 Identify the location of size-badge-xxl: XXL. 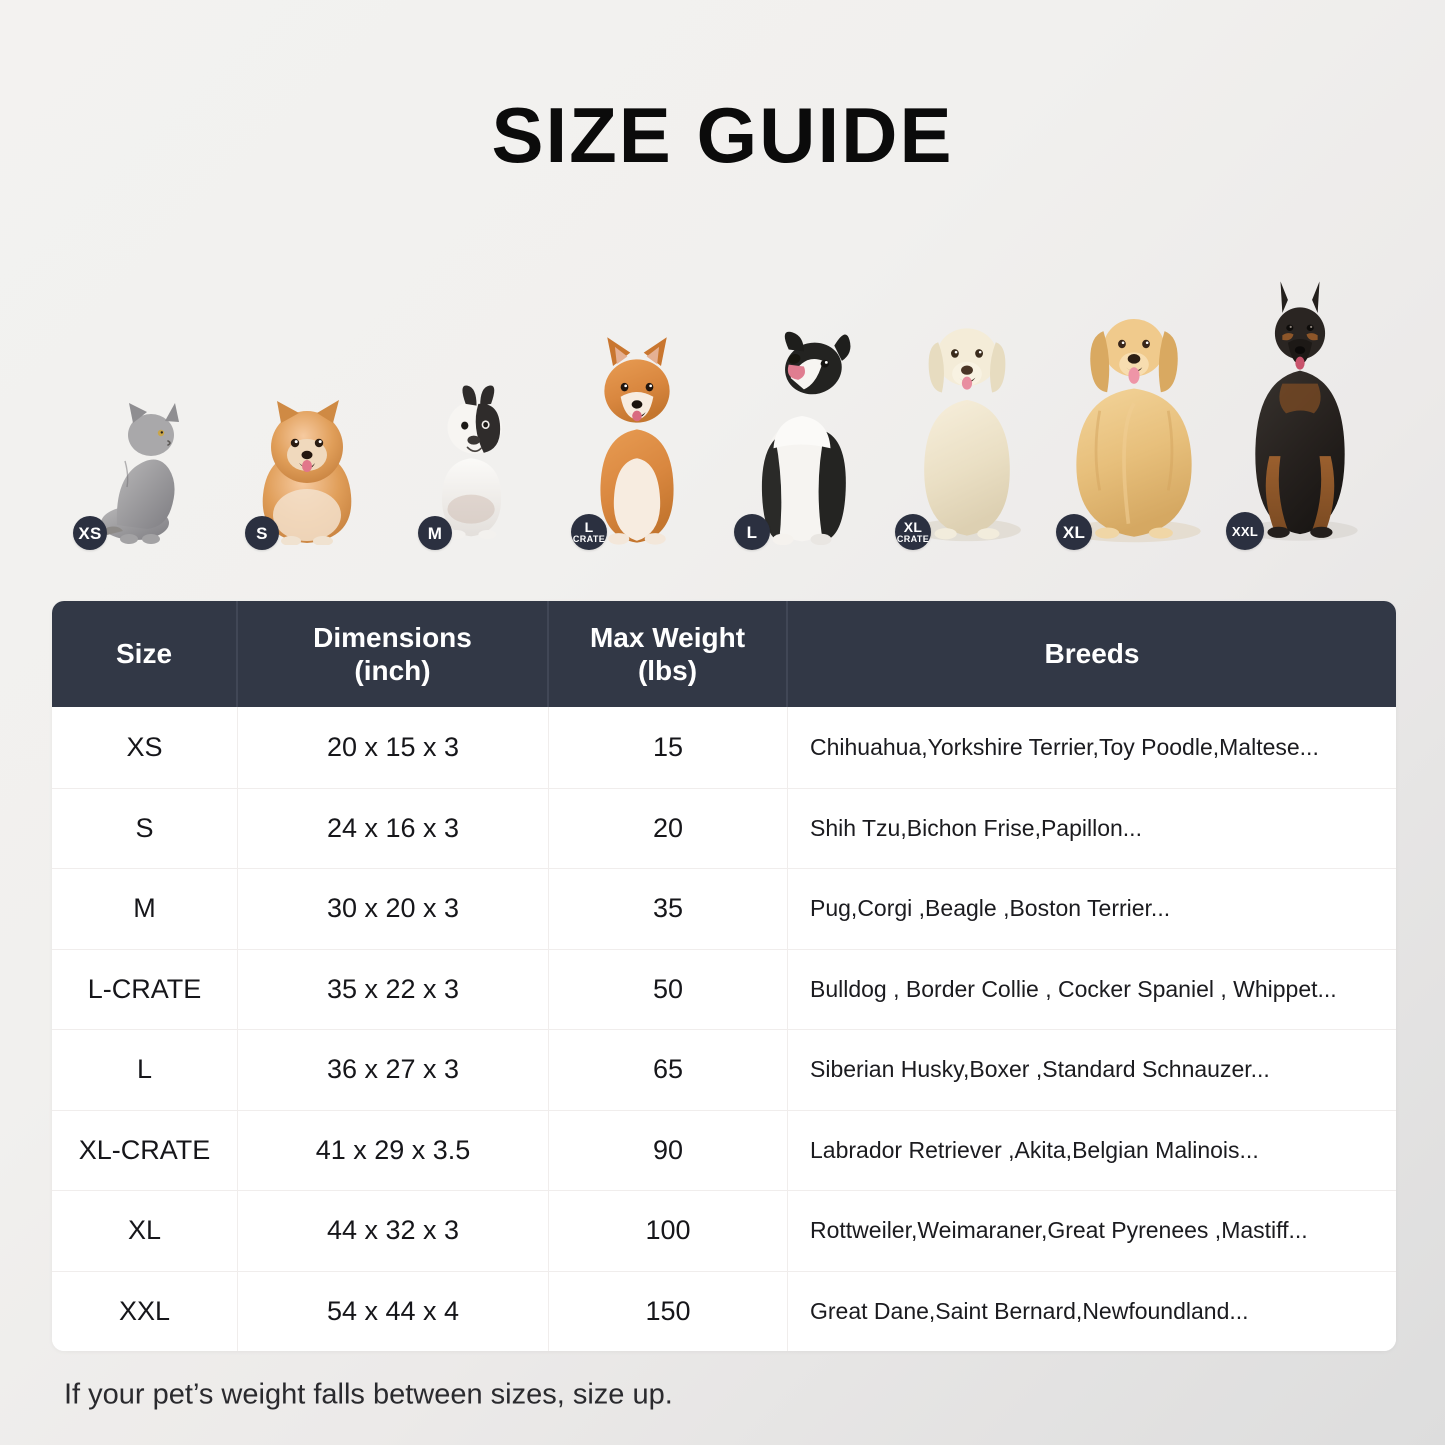
(1245, 531).